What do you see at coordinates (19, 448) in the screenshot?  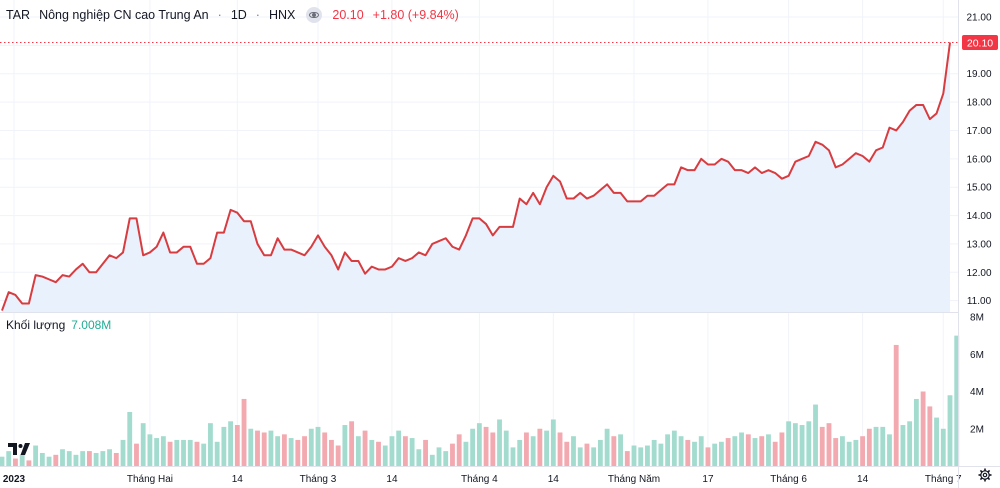 I see `tradingview-logo-icon` at bounding box center [19, 448].